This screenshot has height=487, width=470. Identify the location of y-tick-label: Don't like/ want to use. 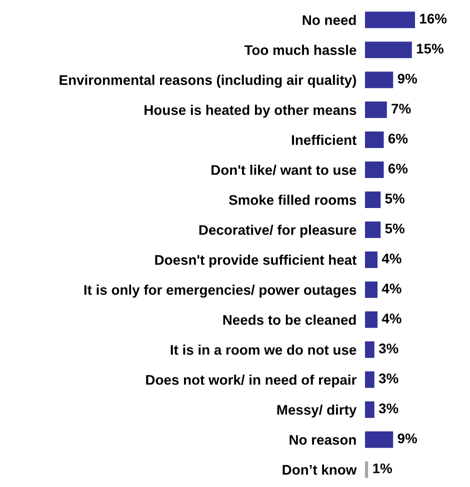
(284, 170).